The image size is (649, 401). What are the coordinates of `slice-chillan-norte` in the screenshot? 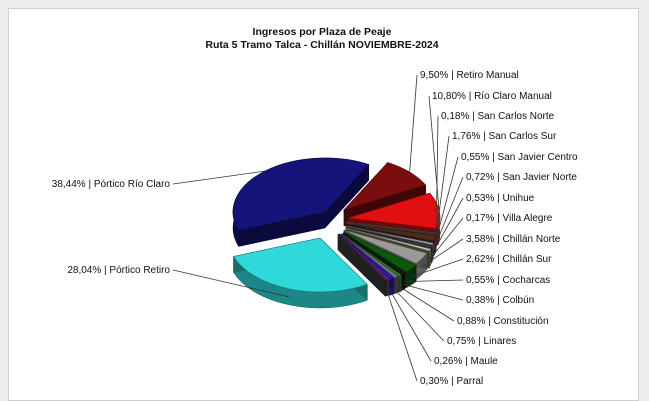 It's located at (385, 246).